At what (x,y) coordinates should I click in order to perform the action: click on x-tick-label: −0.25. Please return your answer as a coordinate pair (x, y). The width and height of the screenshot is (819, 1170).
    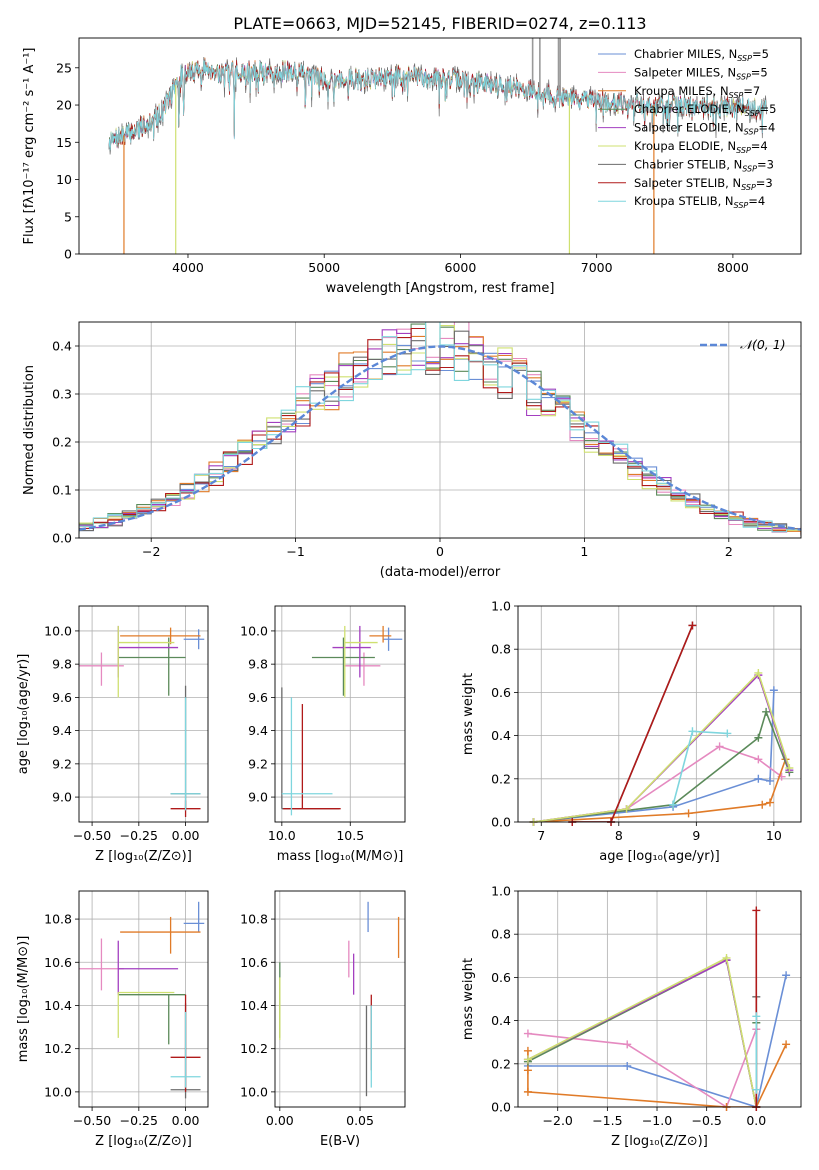
    Looking at the image, I should click on (139, 835).